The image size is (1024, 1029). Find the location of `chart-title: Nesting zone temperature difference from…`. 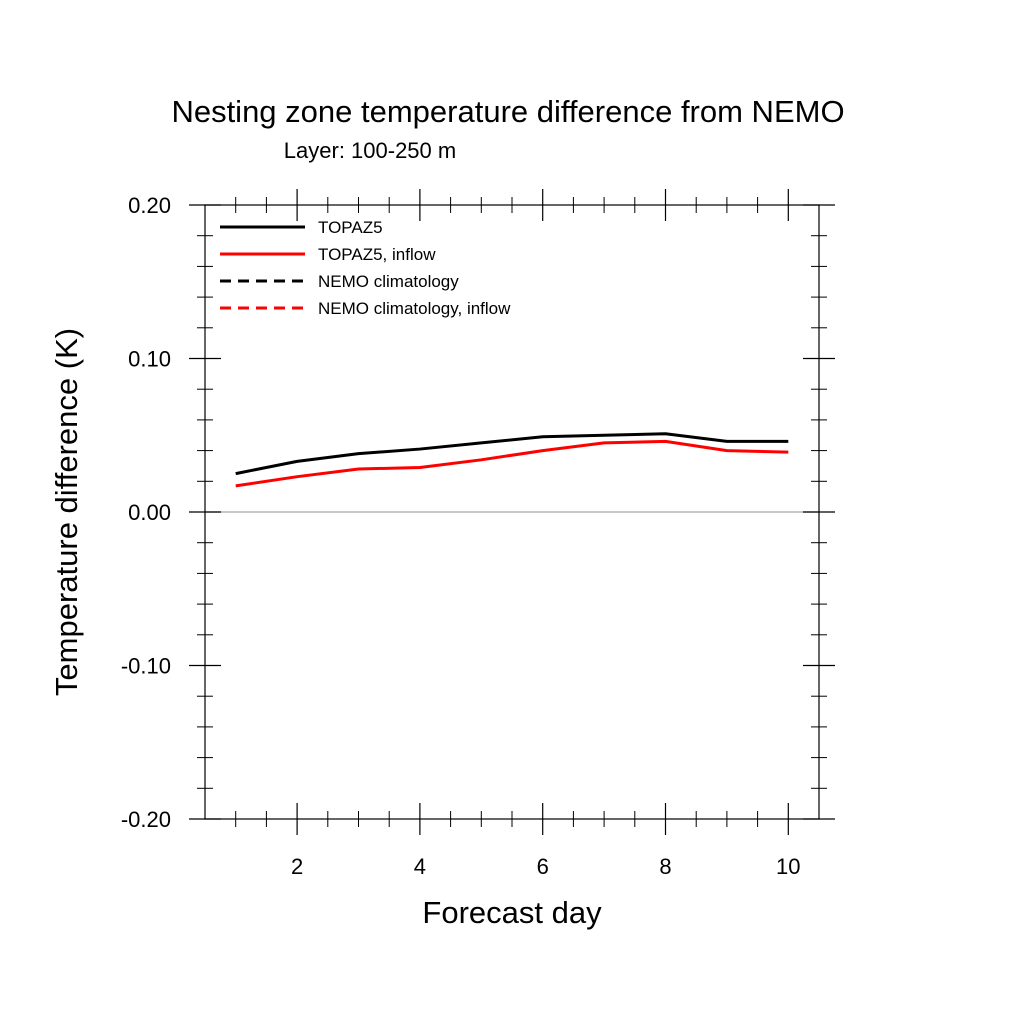

chart-title: Nesting zone temperature difference from… is located at coordinates (507, 111).